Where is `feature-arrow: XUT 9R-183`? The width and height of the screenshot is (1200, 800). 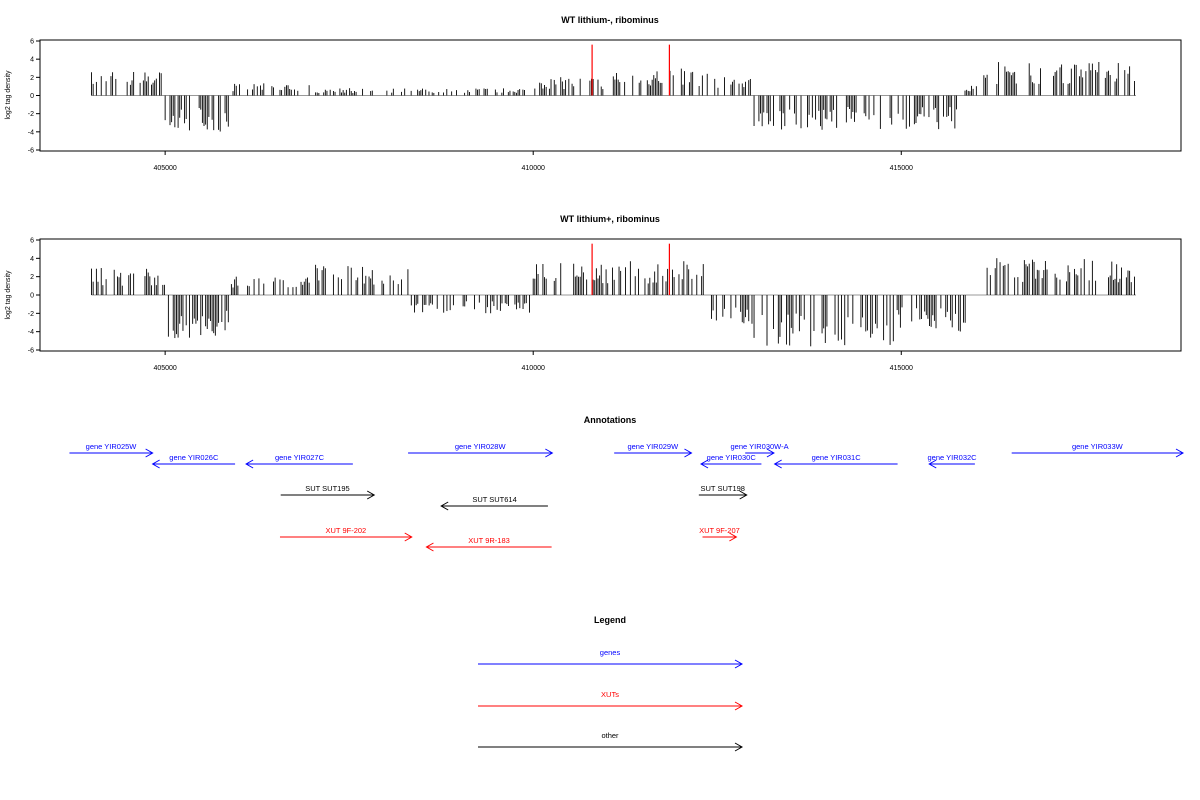
feature-arrow: XUT 9R-183 is located at coordinates (488, 544).